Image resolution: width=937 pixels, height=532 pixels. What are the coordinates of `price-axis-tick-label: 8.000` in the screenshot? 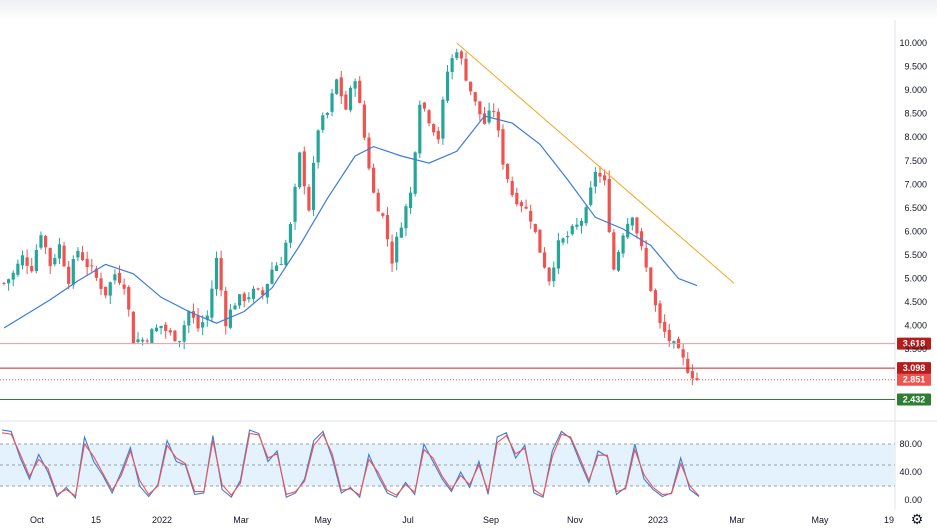 It's located at (915, 137).